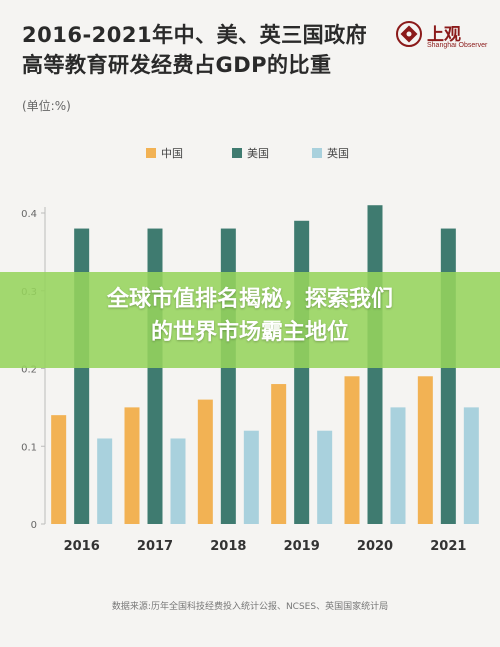  What do you see at coordinates (237, 153) in the screenshot?
I see `legend-swatch-usa` at bounding box center [237, 153].